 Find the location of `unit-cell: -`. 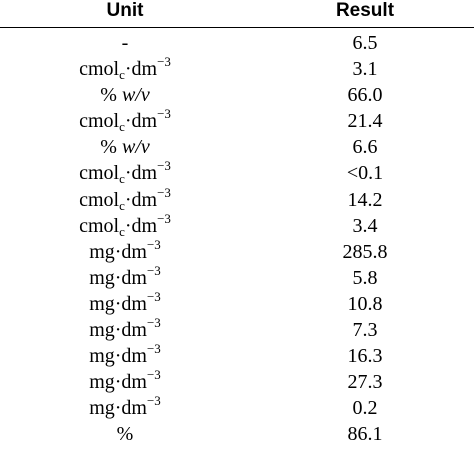

unit-cell: - is located at coordinates (125, 43).